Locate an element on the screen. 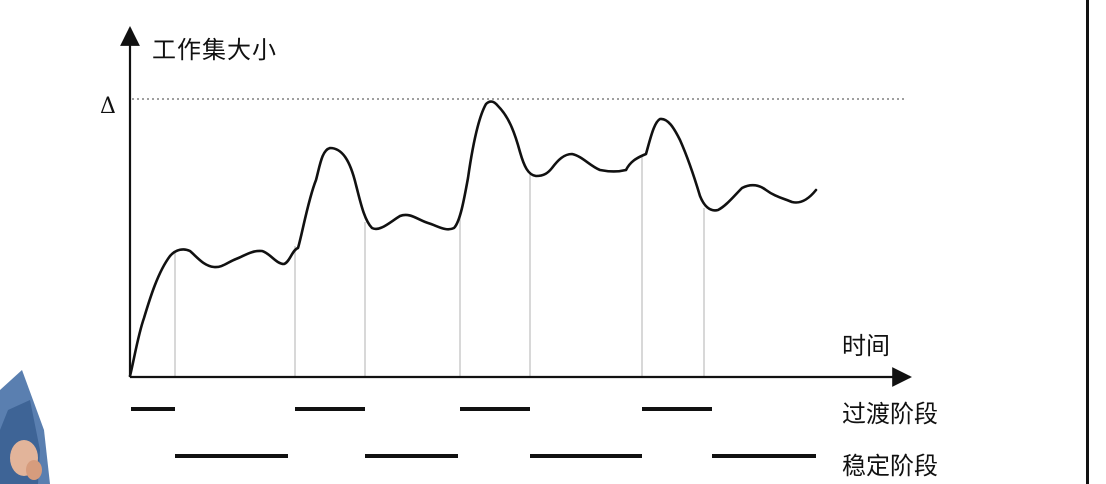 This screenshot has width=1106, height=484. presenter-video-corner is located at coordinates (30, 427).